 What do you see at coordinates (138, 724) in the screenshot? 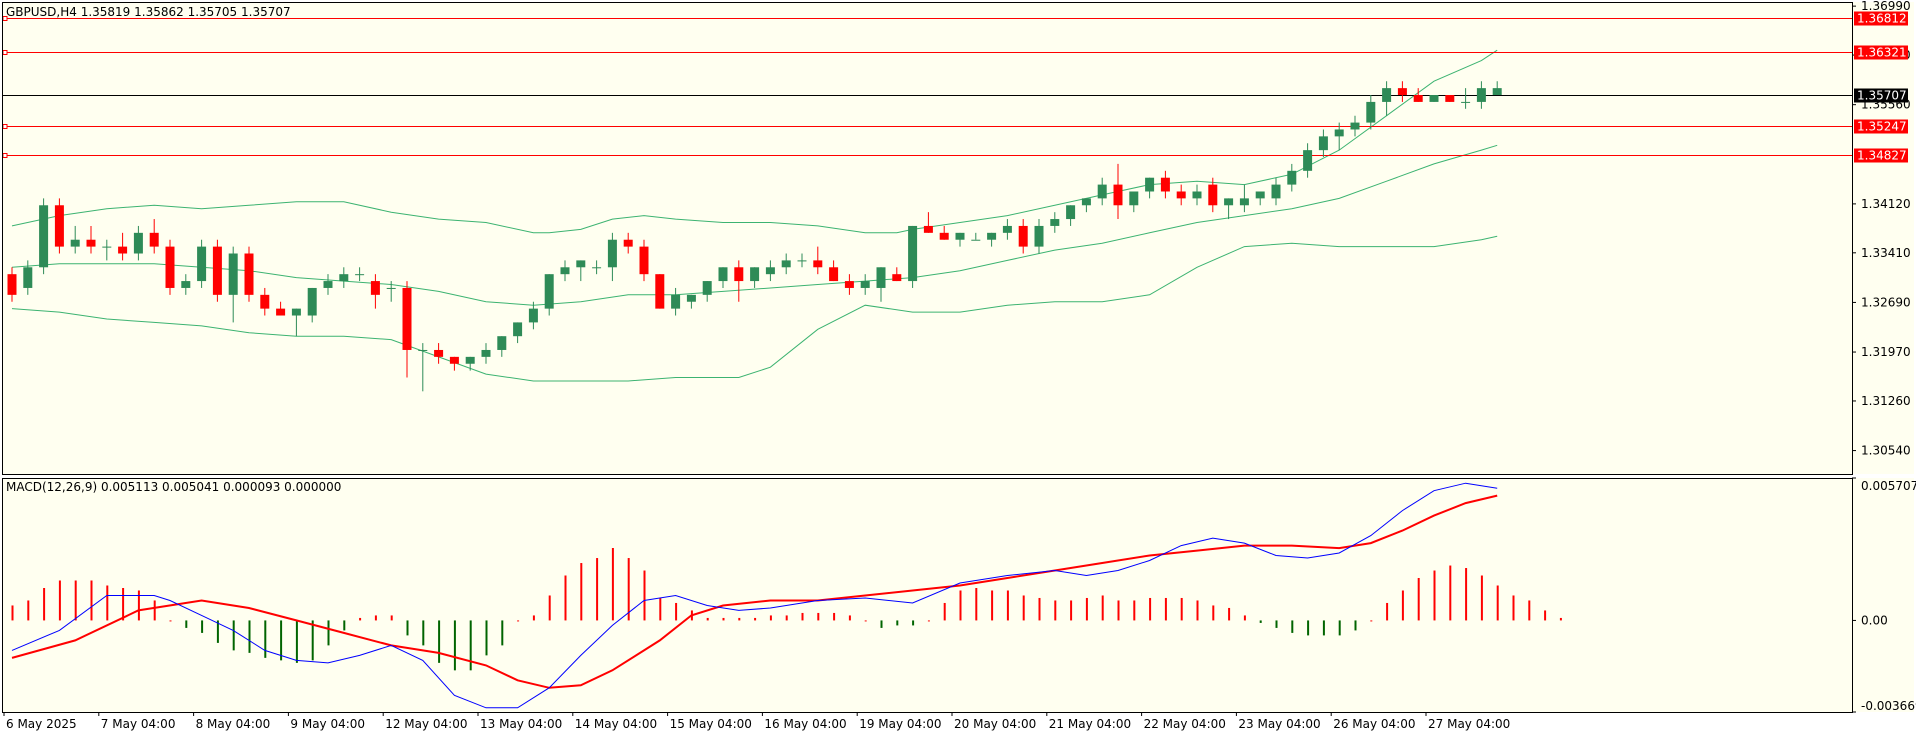
I see `time-tick-label: 7 May 04:00` at bounding box center [138, 724].